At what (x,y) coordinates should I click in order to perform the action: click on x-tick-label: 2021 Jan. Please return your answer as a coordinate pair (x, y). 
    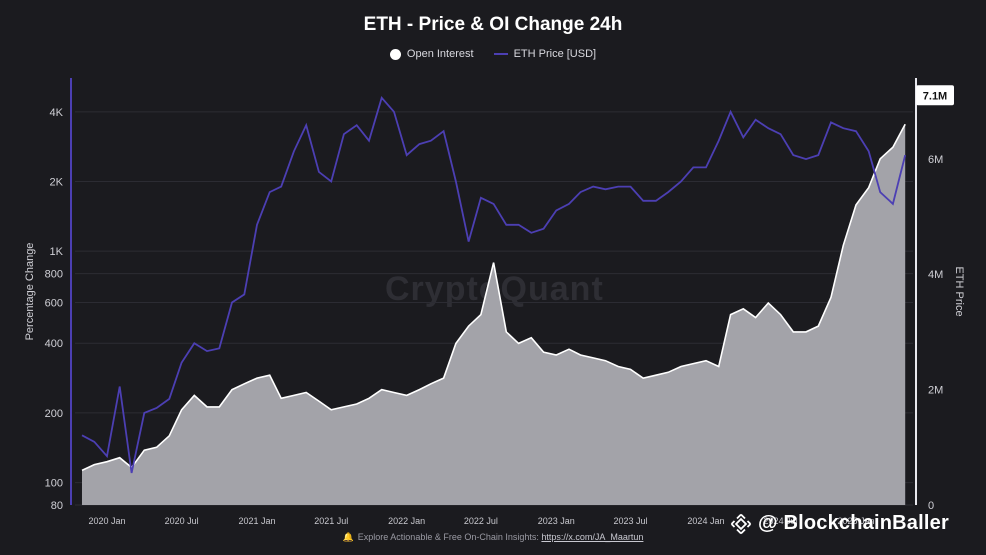
    Looking at the image, I should click on (257, 521).